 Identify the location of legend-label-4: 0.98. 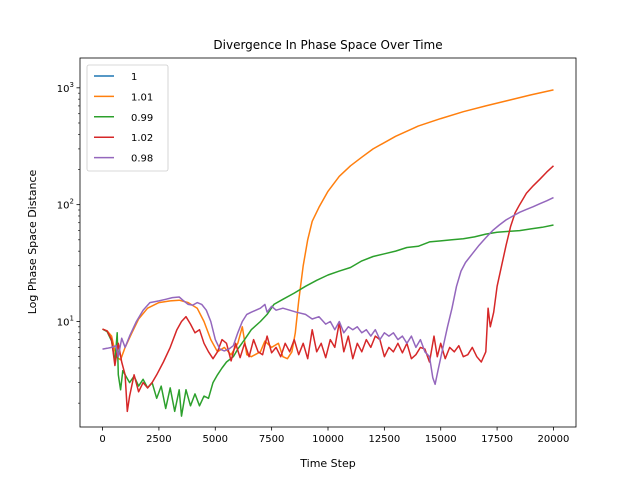
(142, 159).